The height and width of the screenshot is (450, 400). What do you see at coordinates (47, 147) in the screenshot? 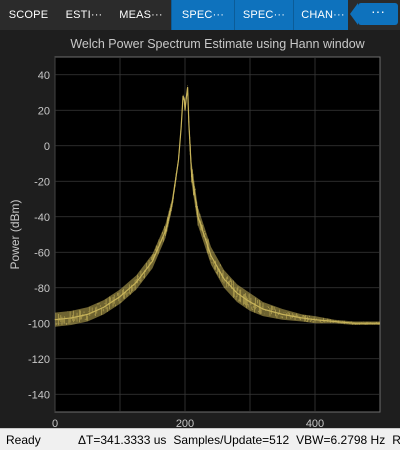
I see `y-tick-label-2: 0` at bounding box center [47, 147].